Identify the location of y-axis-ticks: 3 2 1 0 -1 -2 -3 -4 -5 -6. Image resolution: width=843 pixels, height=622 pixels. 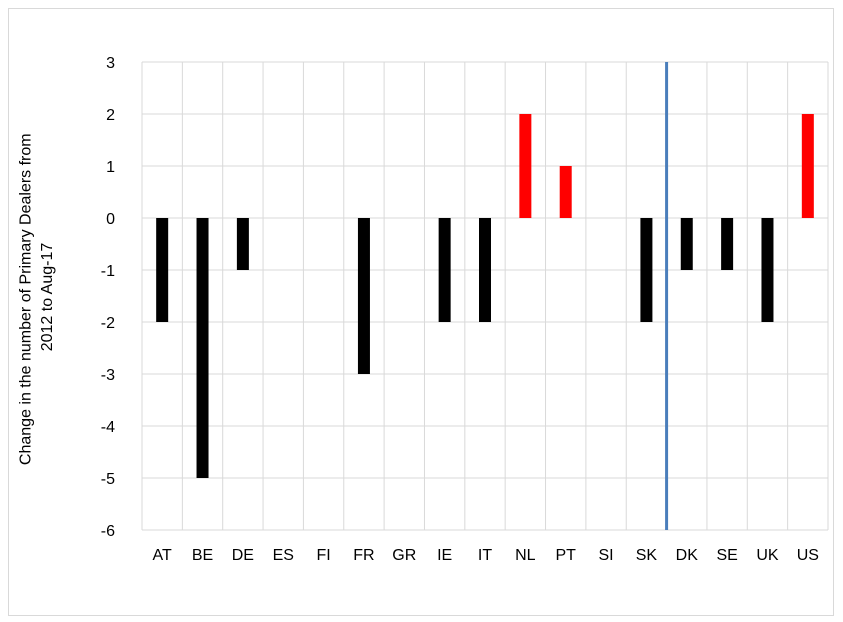
(108, 297).